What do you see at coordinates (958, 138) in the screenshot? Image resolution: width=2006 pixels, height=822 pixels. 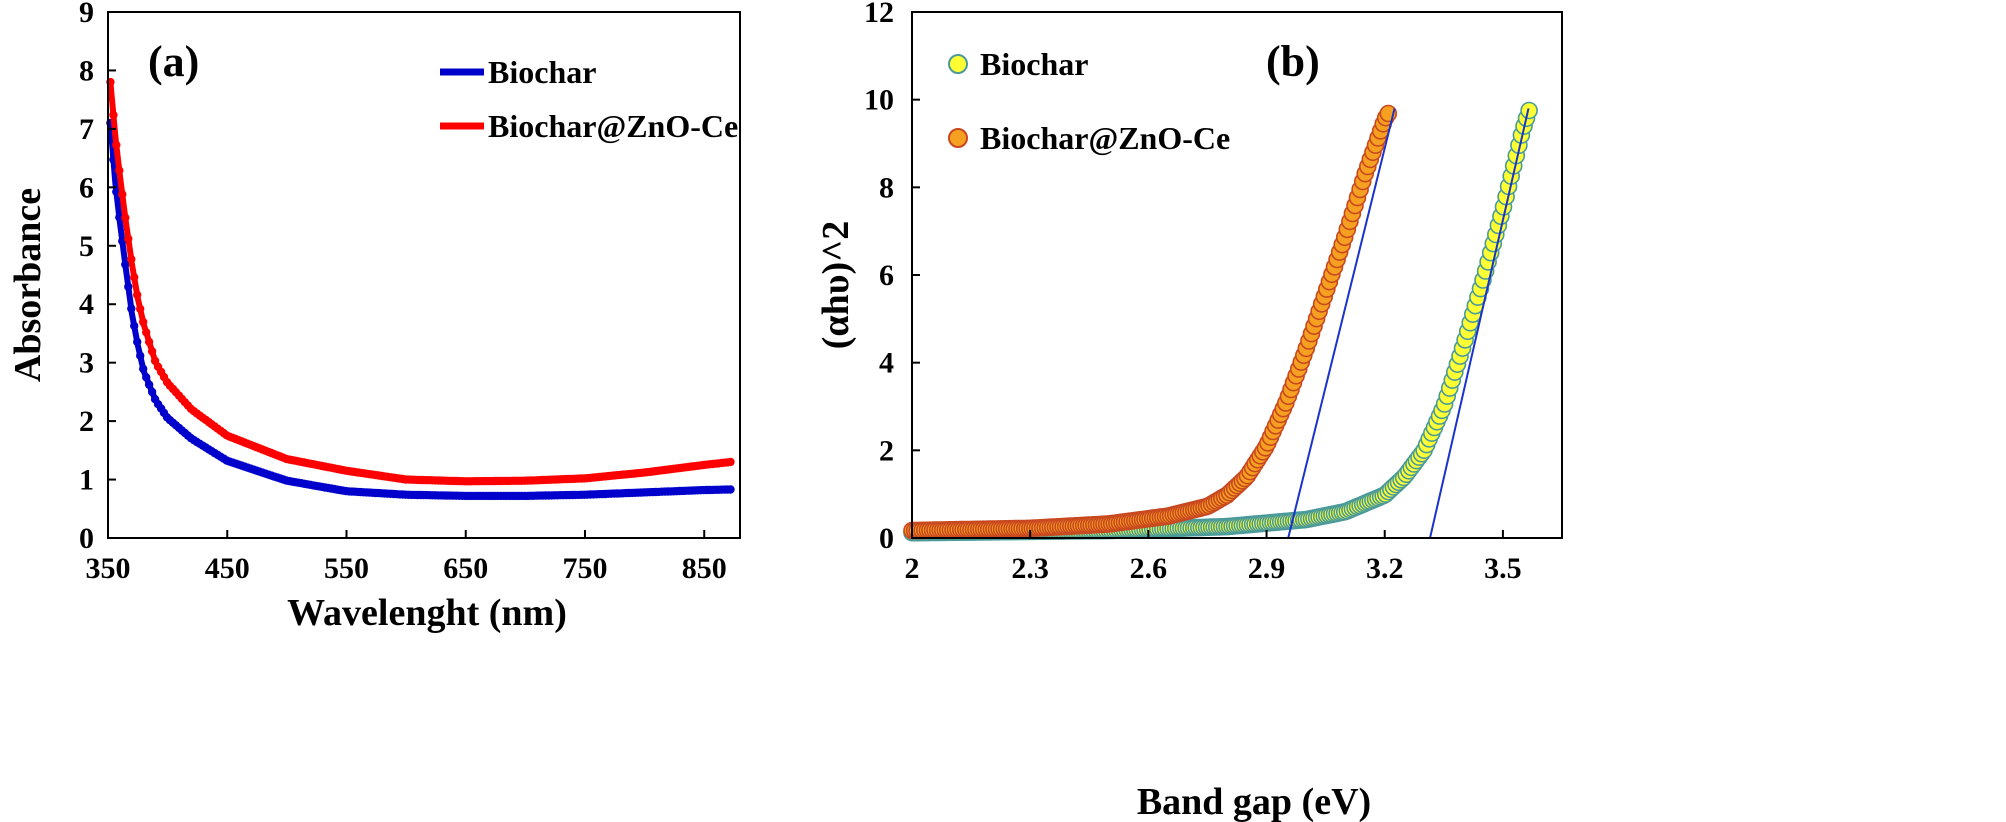 I see `legend-marker-biochar-zno-ce` at bounding box center [958, 138].